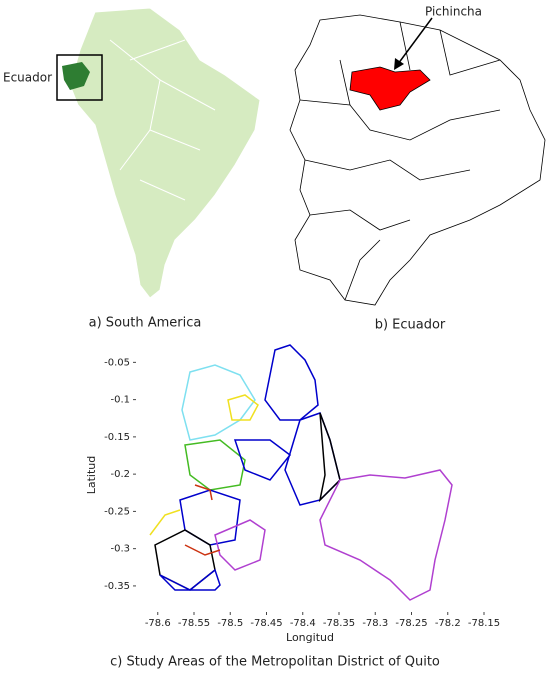 This screenshot has height=676, width=550. What do you see at coordinates (339, 623) in the screenshot?
I see `x-tick-label: -78.35` at bounding box center [339, 623].